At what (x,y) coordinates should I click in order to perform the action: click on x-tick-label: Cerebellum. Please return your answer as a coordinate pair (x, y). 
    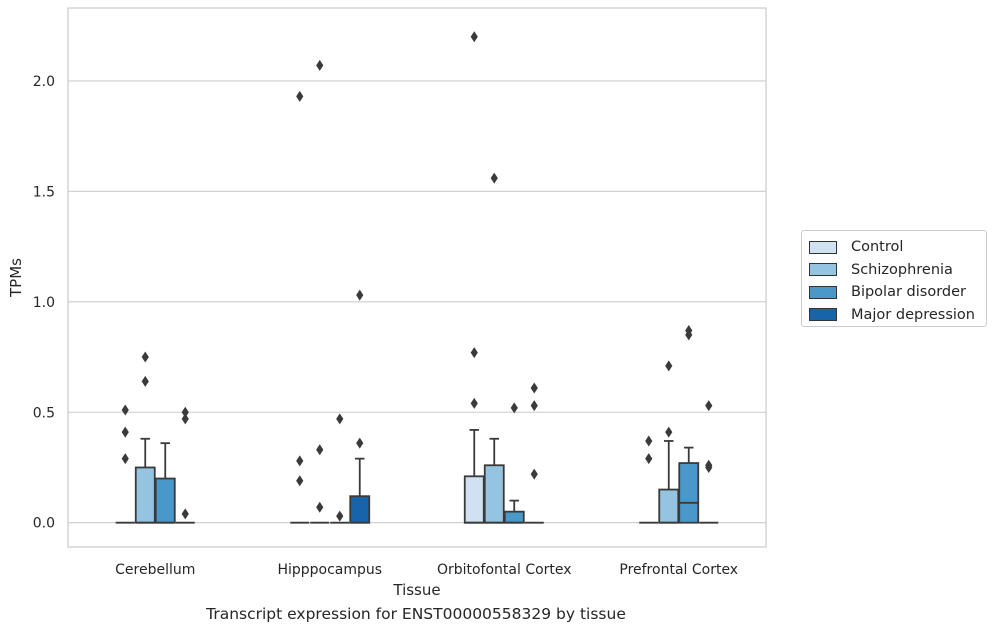
    Looking at the image, I should click on (155, 570).